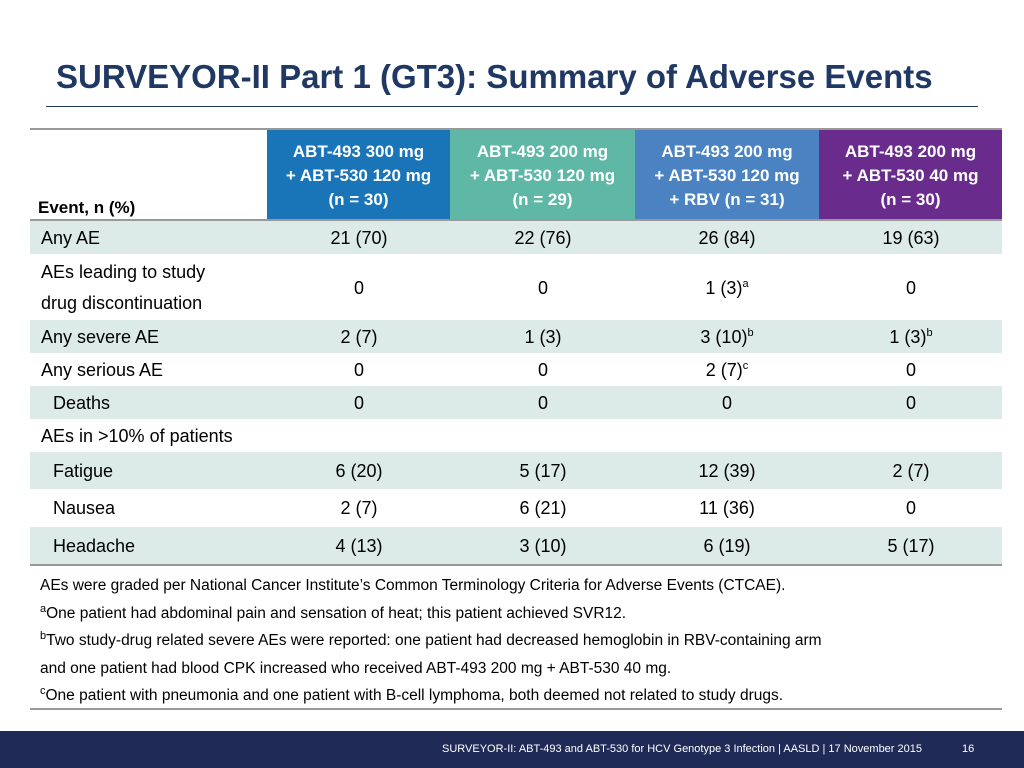 Image resolution: width=1024 pixels, height=768 pixels. Describe the element at coordinates (727, 151) in the screenshot. I see `column-header-3-line1: ABT-493 200 mg` at that location.